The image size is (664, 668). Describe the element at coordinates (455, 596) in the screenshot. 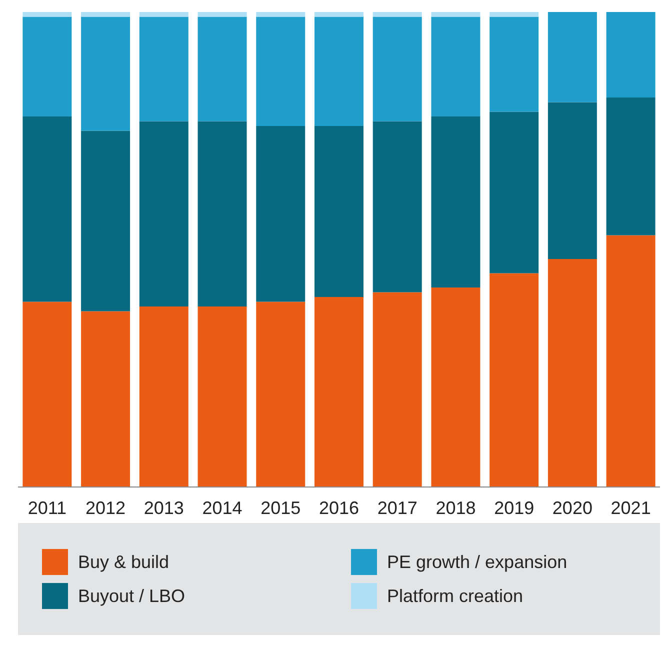

I see `legend-label: Platform creation` at that location.